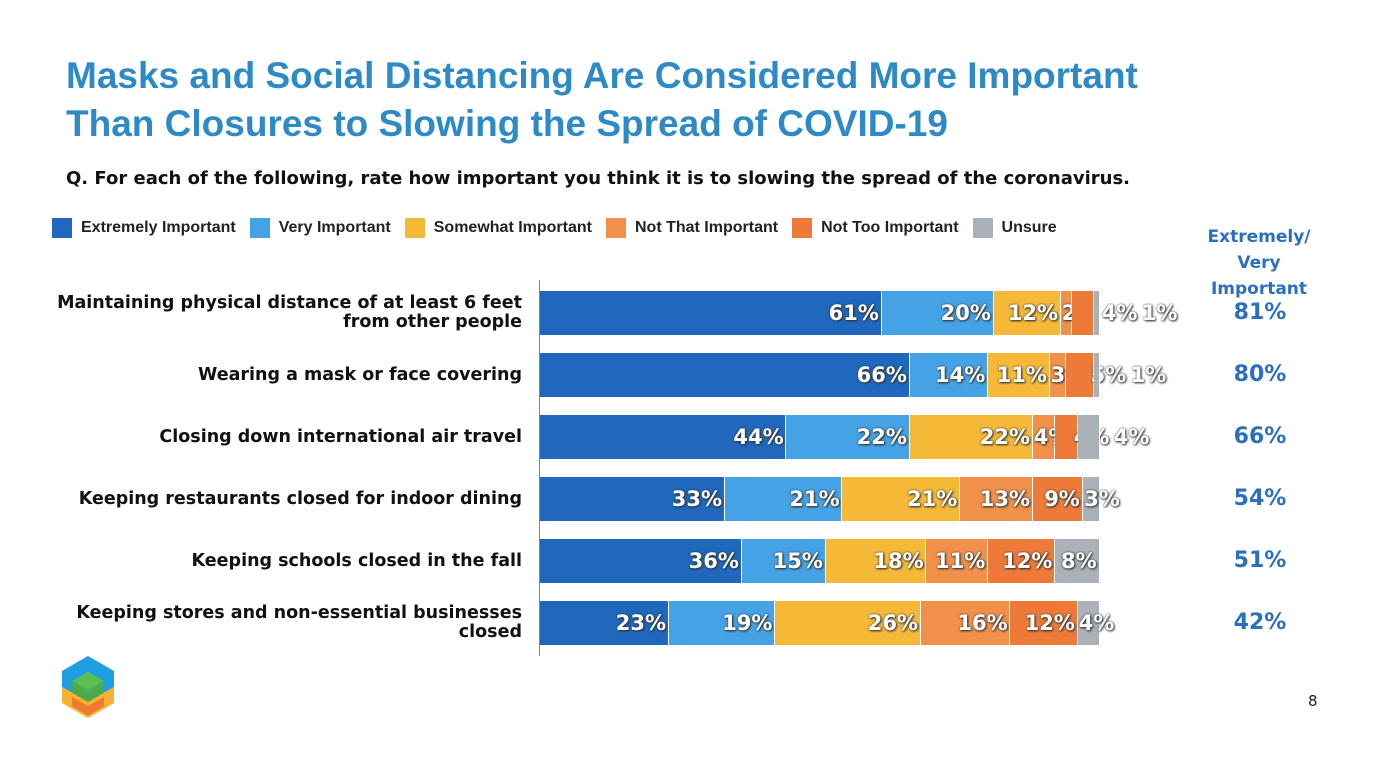  I want to click on data-label: 14%, so click(960, 375).